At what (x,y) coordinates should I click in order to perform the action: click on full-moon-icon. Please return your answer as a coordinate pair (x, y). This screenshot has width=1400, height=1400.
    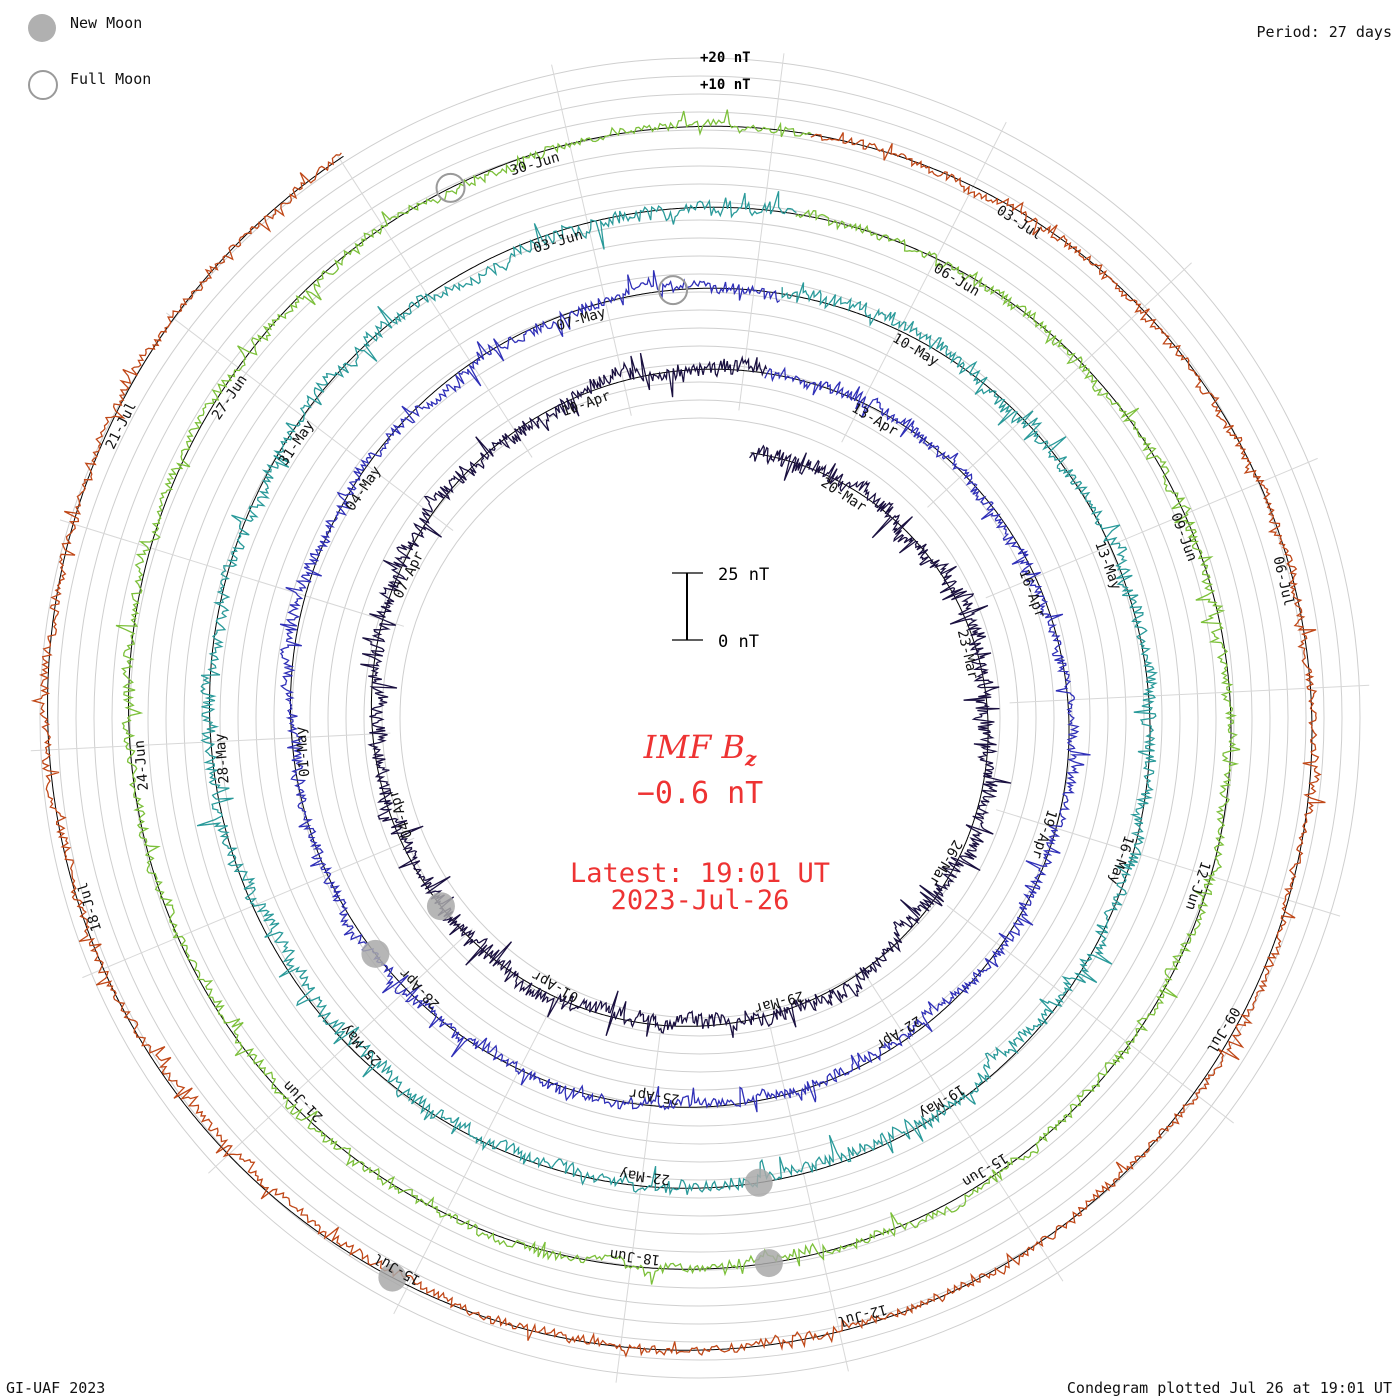
    Looking at the image, I should click on (43, 85).